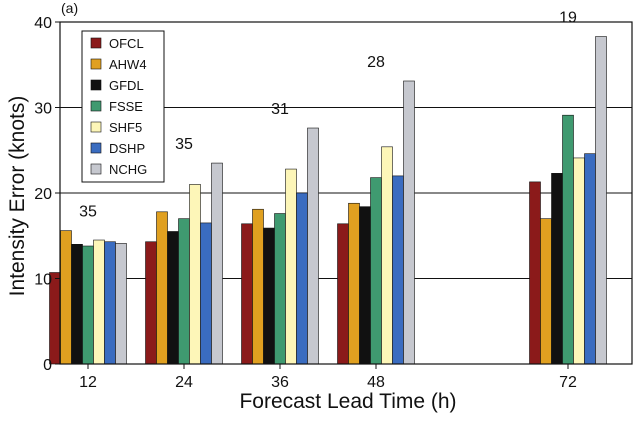 Image resolution: width=640 pixels, height=425 pixels. I want to click on legend-label-SHF5: SHF5, so click(125, 127).